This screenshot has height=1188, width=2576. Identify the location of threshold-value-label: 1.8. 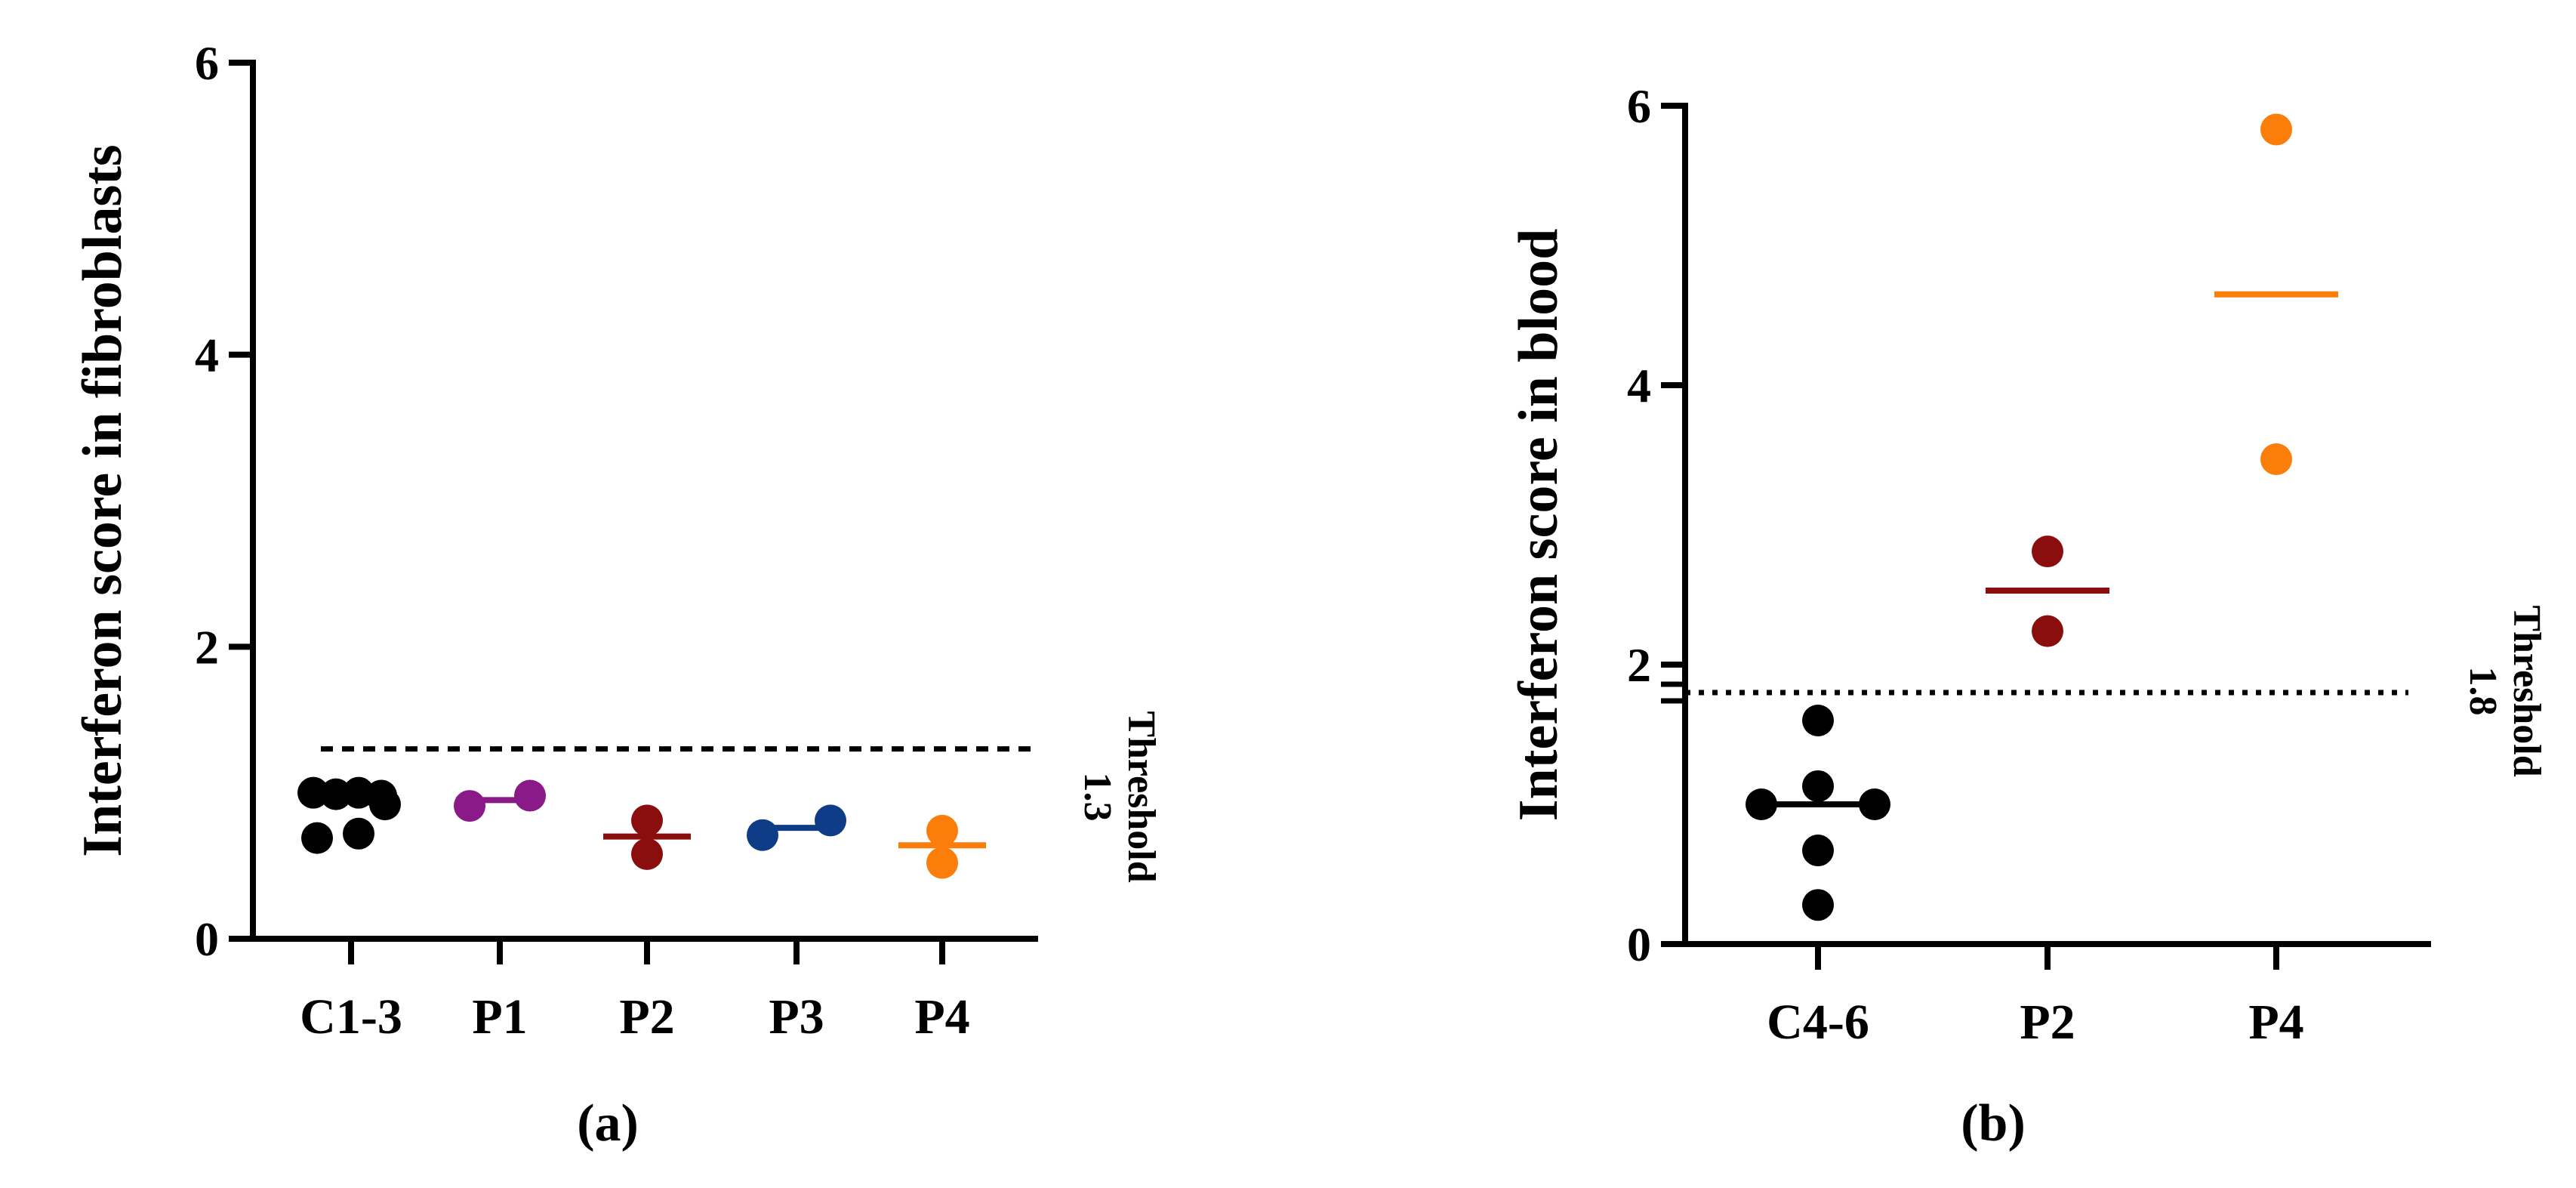
(2482, 691).